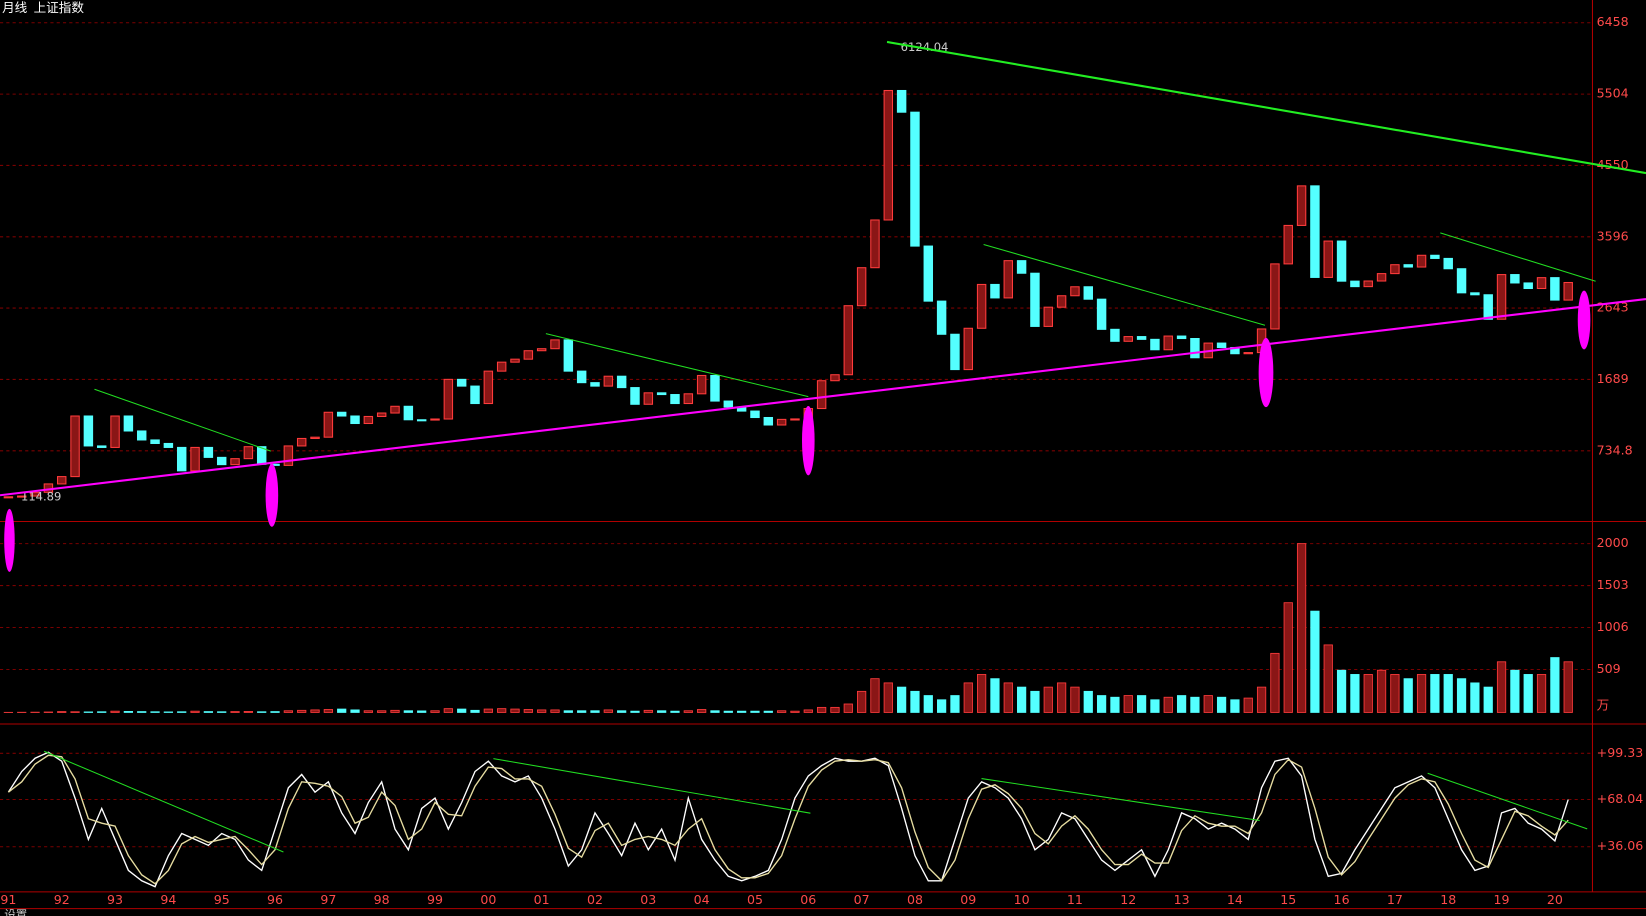 The image size is (1646, 916). Describe the element at coordinates (163, 801) in the screenshot. I see `kdj-trend-line` at that location.